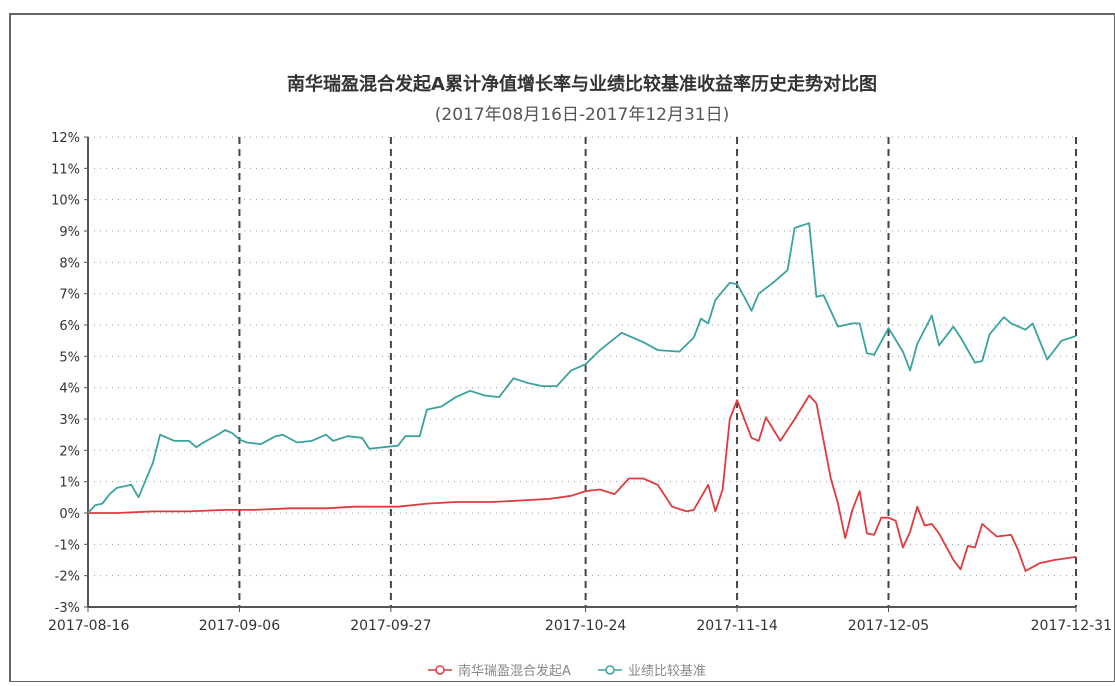 The width and height of the screenshot is (1115, 686). I want to click on x-tick-label: 2017-08-16, so click(88, 626).